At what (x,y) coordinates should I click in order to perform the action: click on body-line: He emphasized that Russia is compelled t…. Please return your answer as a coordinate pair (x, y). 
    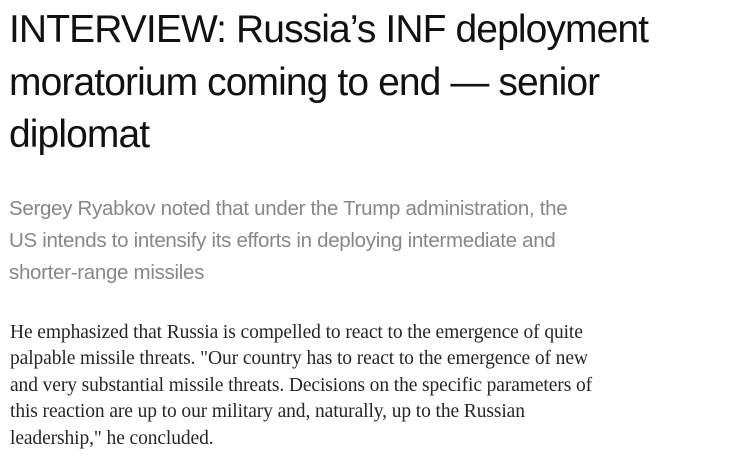
    Looking at the image, I should click on (296, 332).